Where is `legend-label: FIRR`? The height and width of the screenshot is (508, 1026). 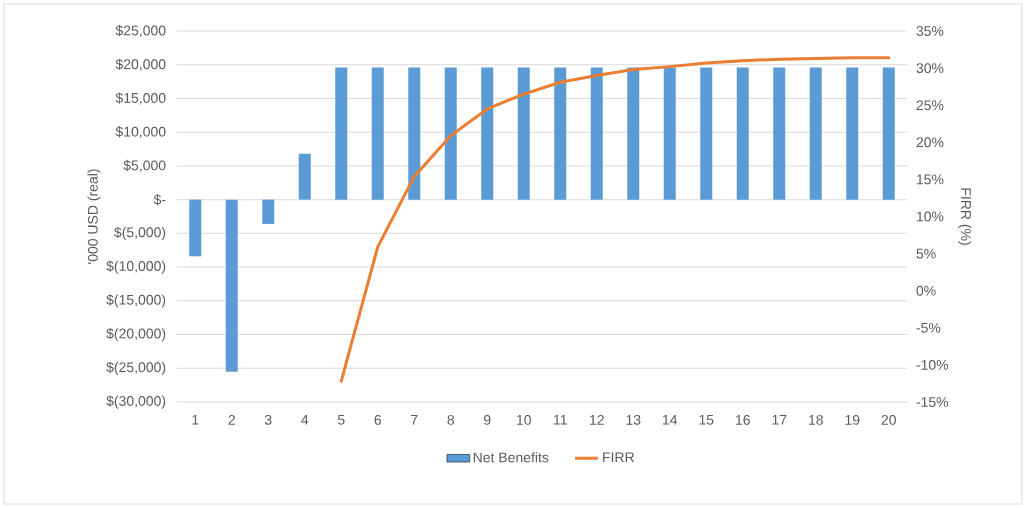
legend-label: FIRR is located at coordinates (618, 457).